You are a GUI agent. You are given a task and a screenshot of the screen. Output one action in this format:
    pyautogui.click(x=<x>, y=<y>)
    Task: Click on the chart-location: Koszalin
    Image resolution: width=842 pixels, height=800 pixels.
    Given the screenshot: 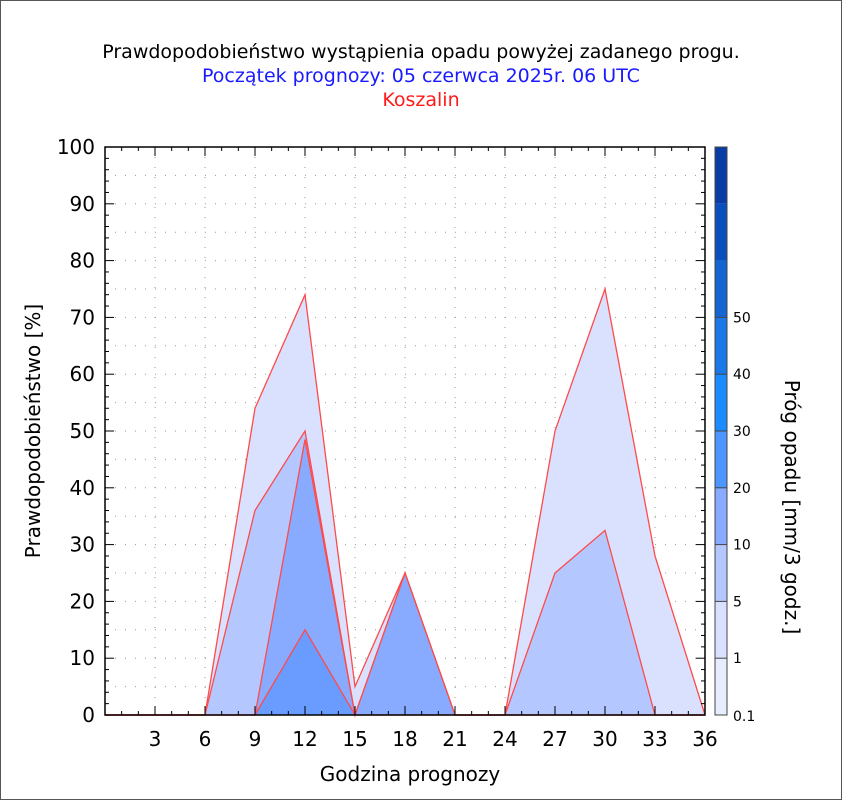 What is the action you would take?
    pyautogui.click(x=421, y=100)
    